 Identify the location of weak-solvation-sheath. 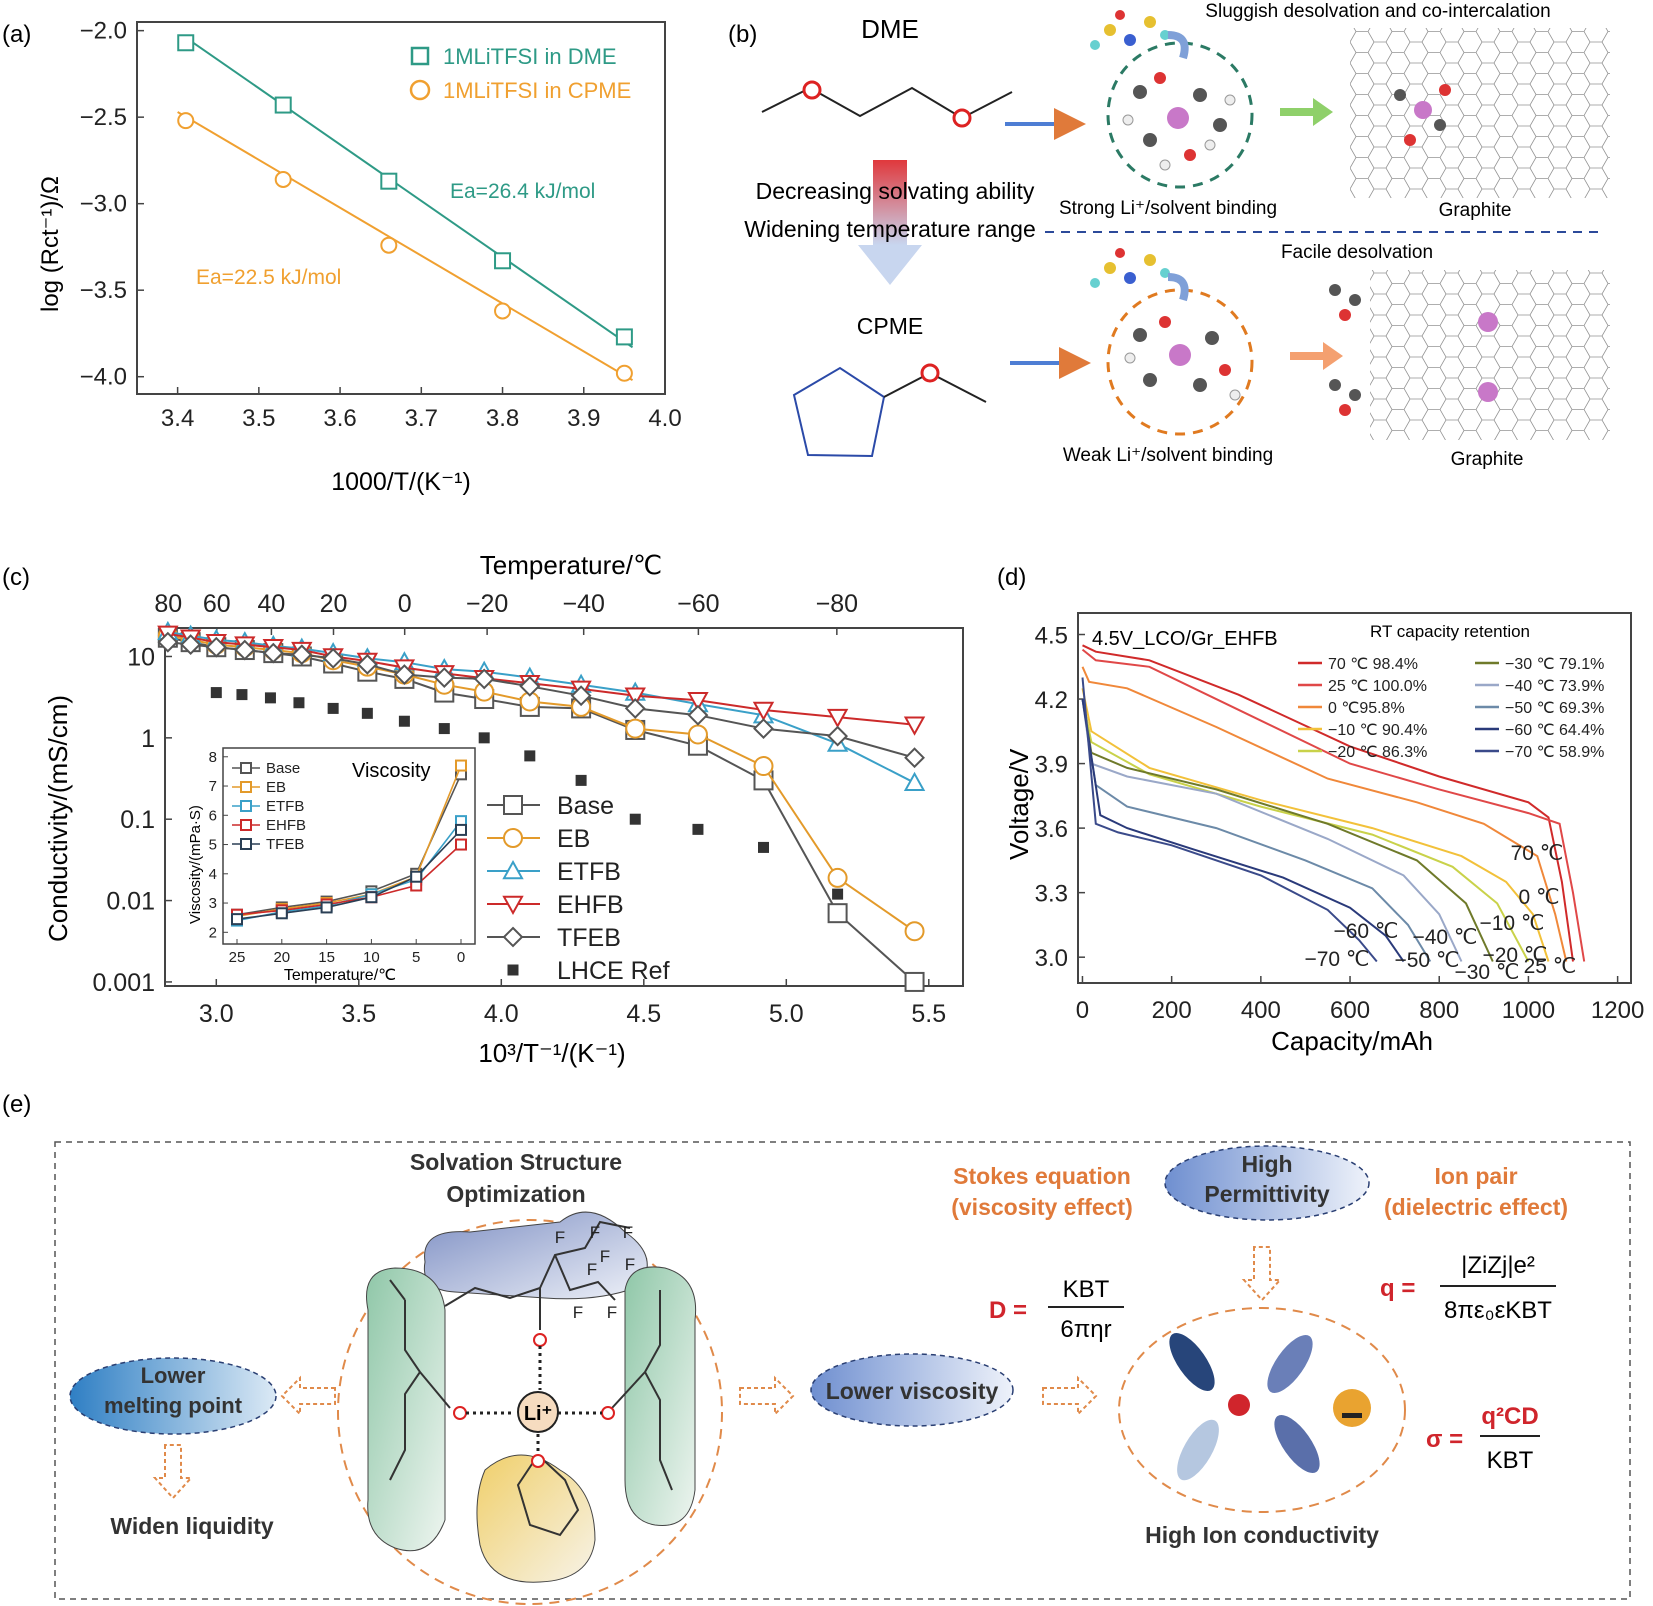
(1180, 362).